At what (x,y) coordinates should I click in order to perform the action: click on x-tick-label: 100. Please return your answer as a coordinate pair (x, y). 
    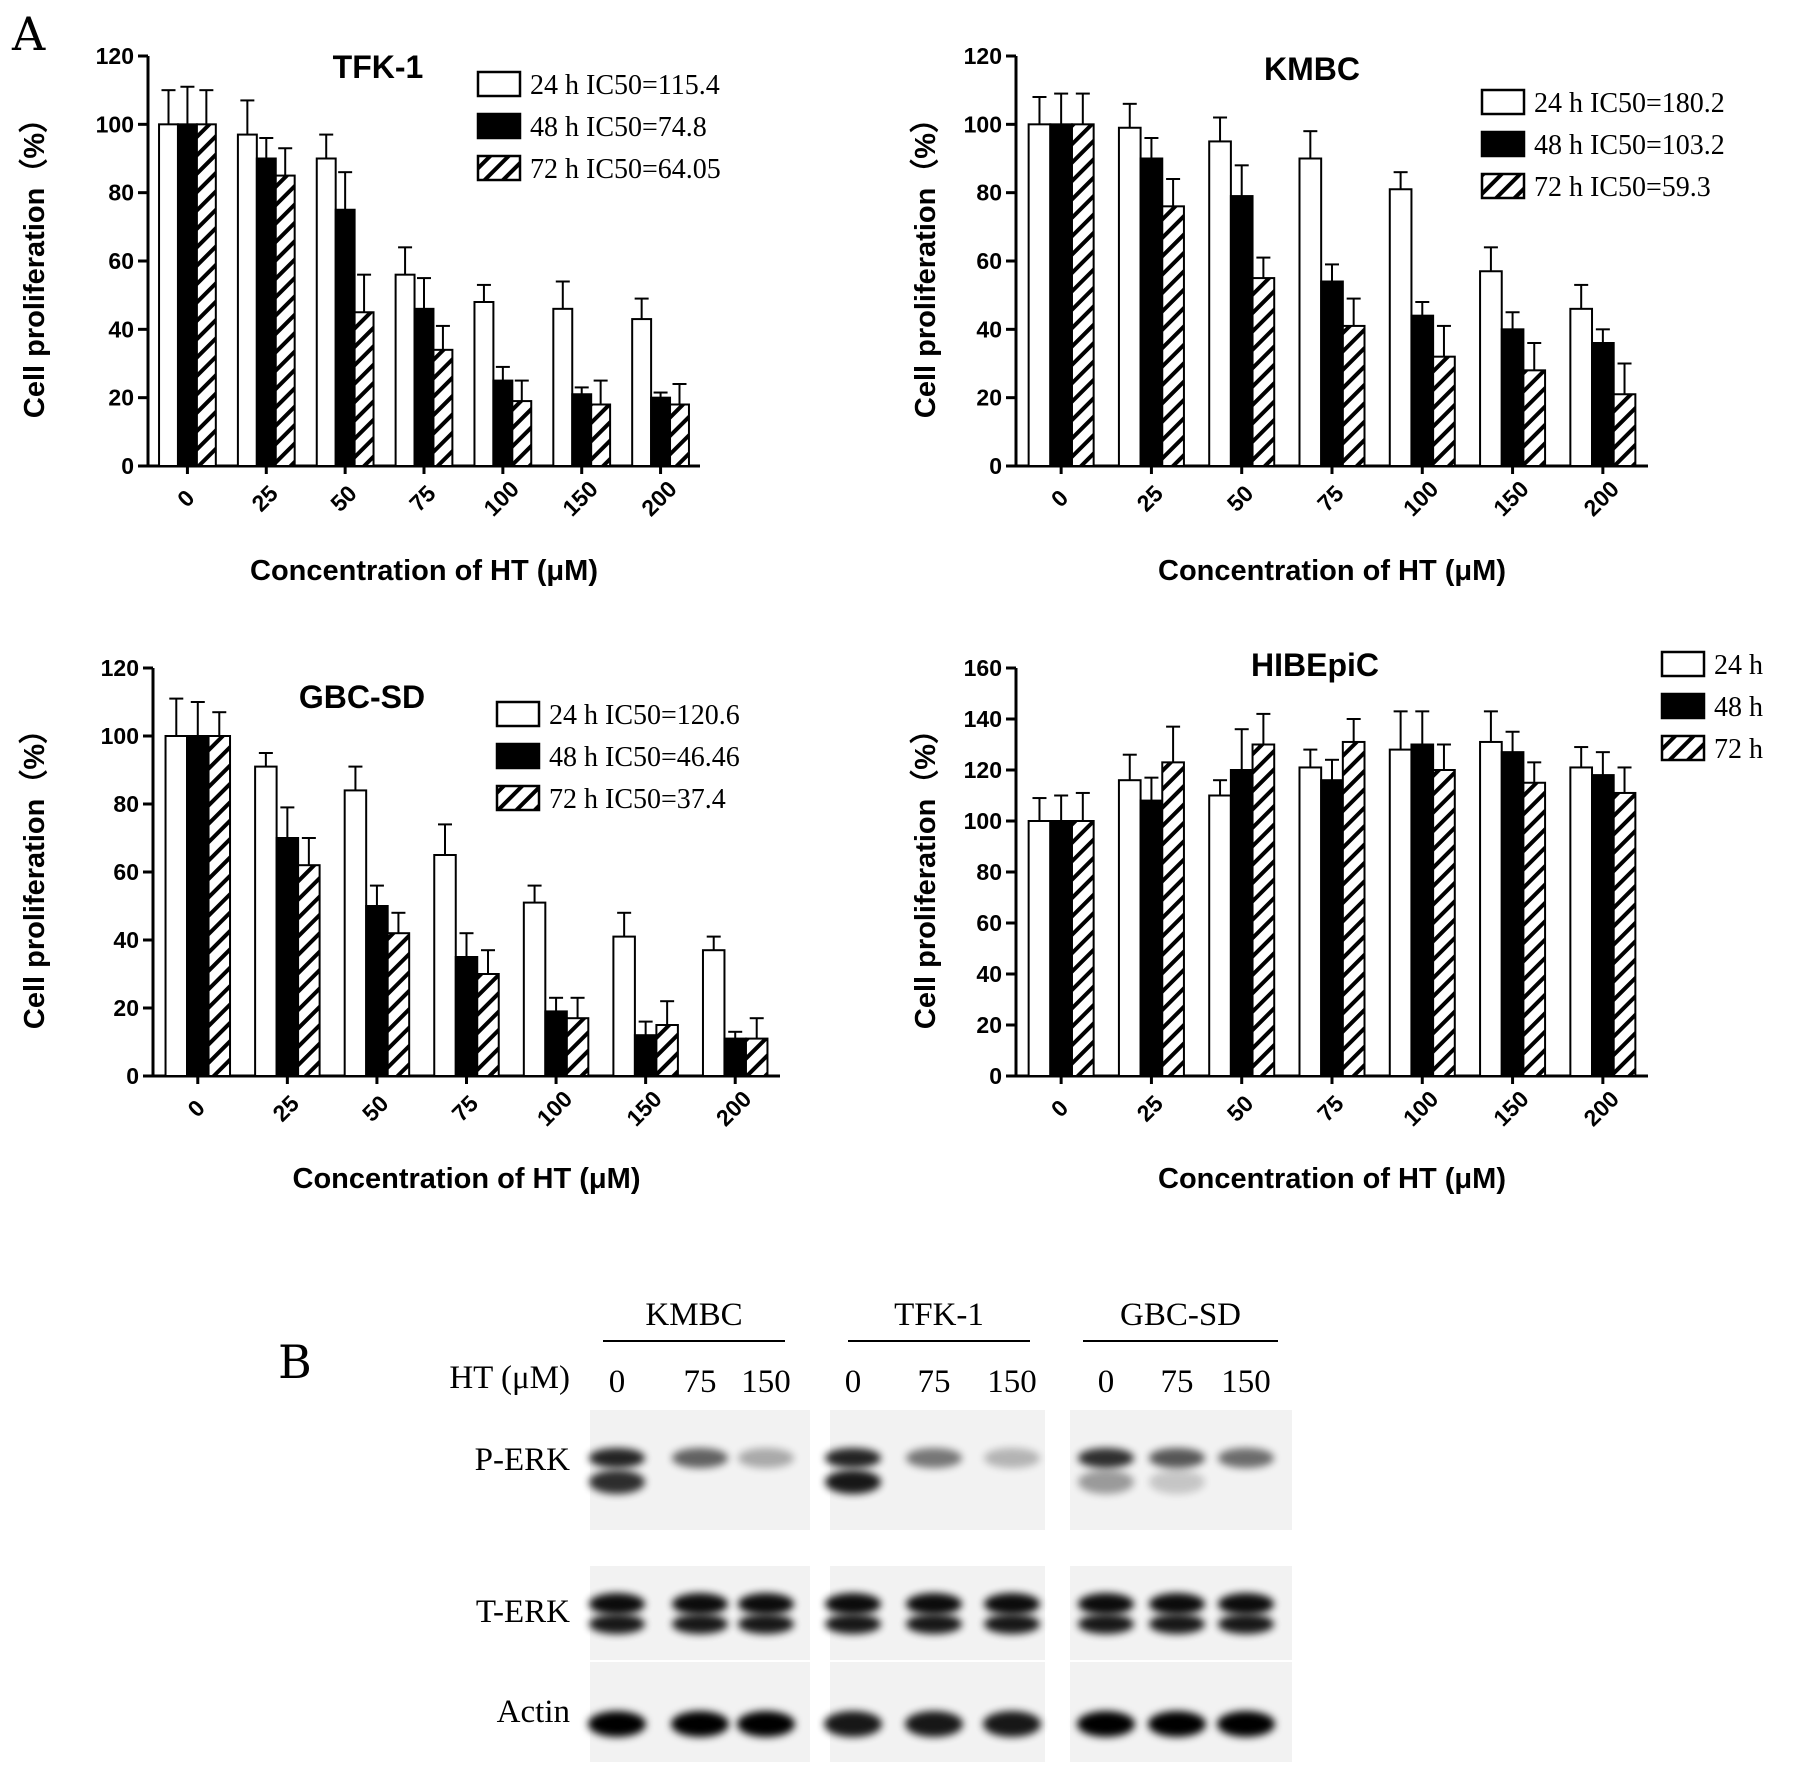
    Looking at the image, I should click on (1421, 1109).